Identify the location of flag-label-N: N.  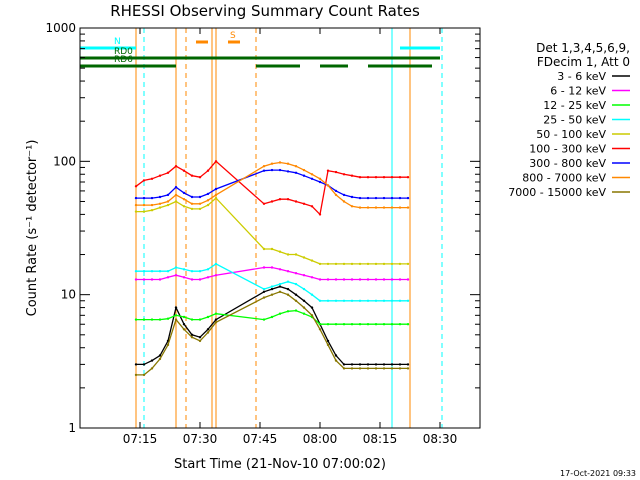
(117, 42).